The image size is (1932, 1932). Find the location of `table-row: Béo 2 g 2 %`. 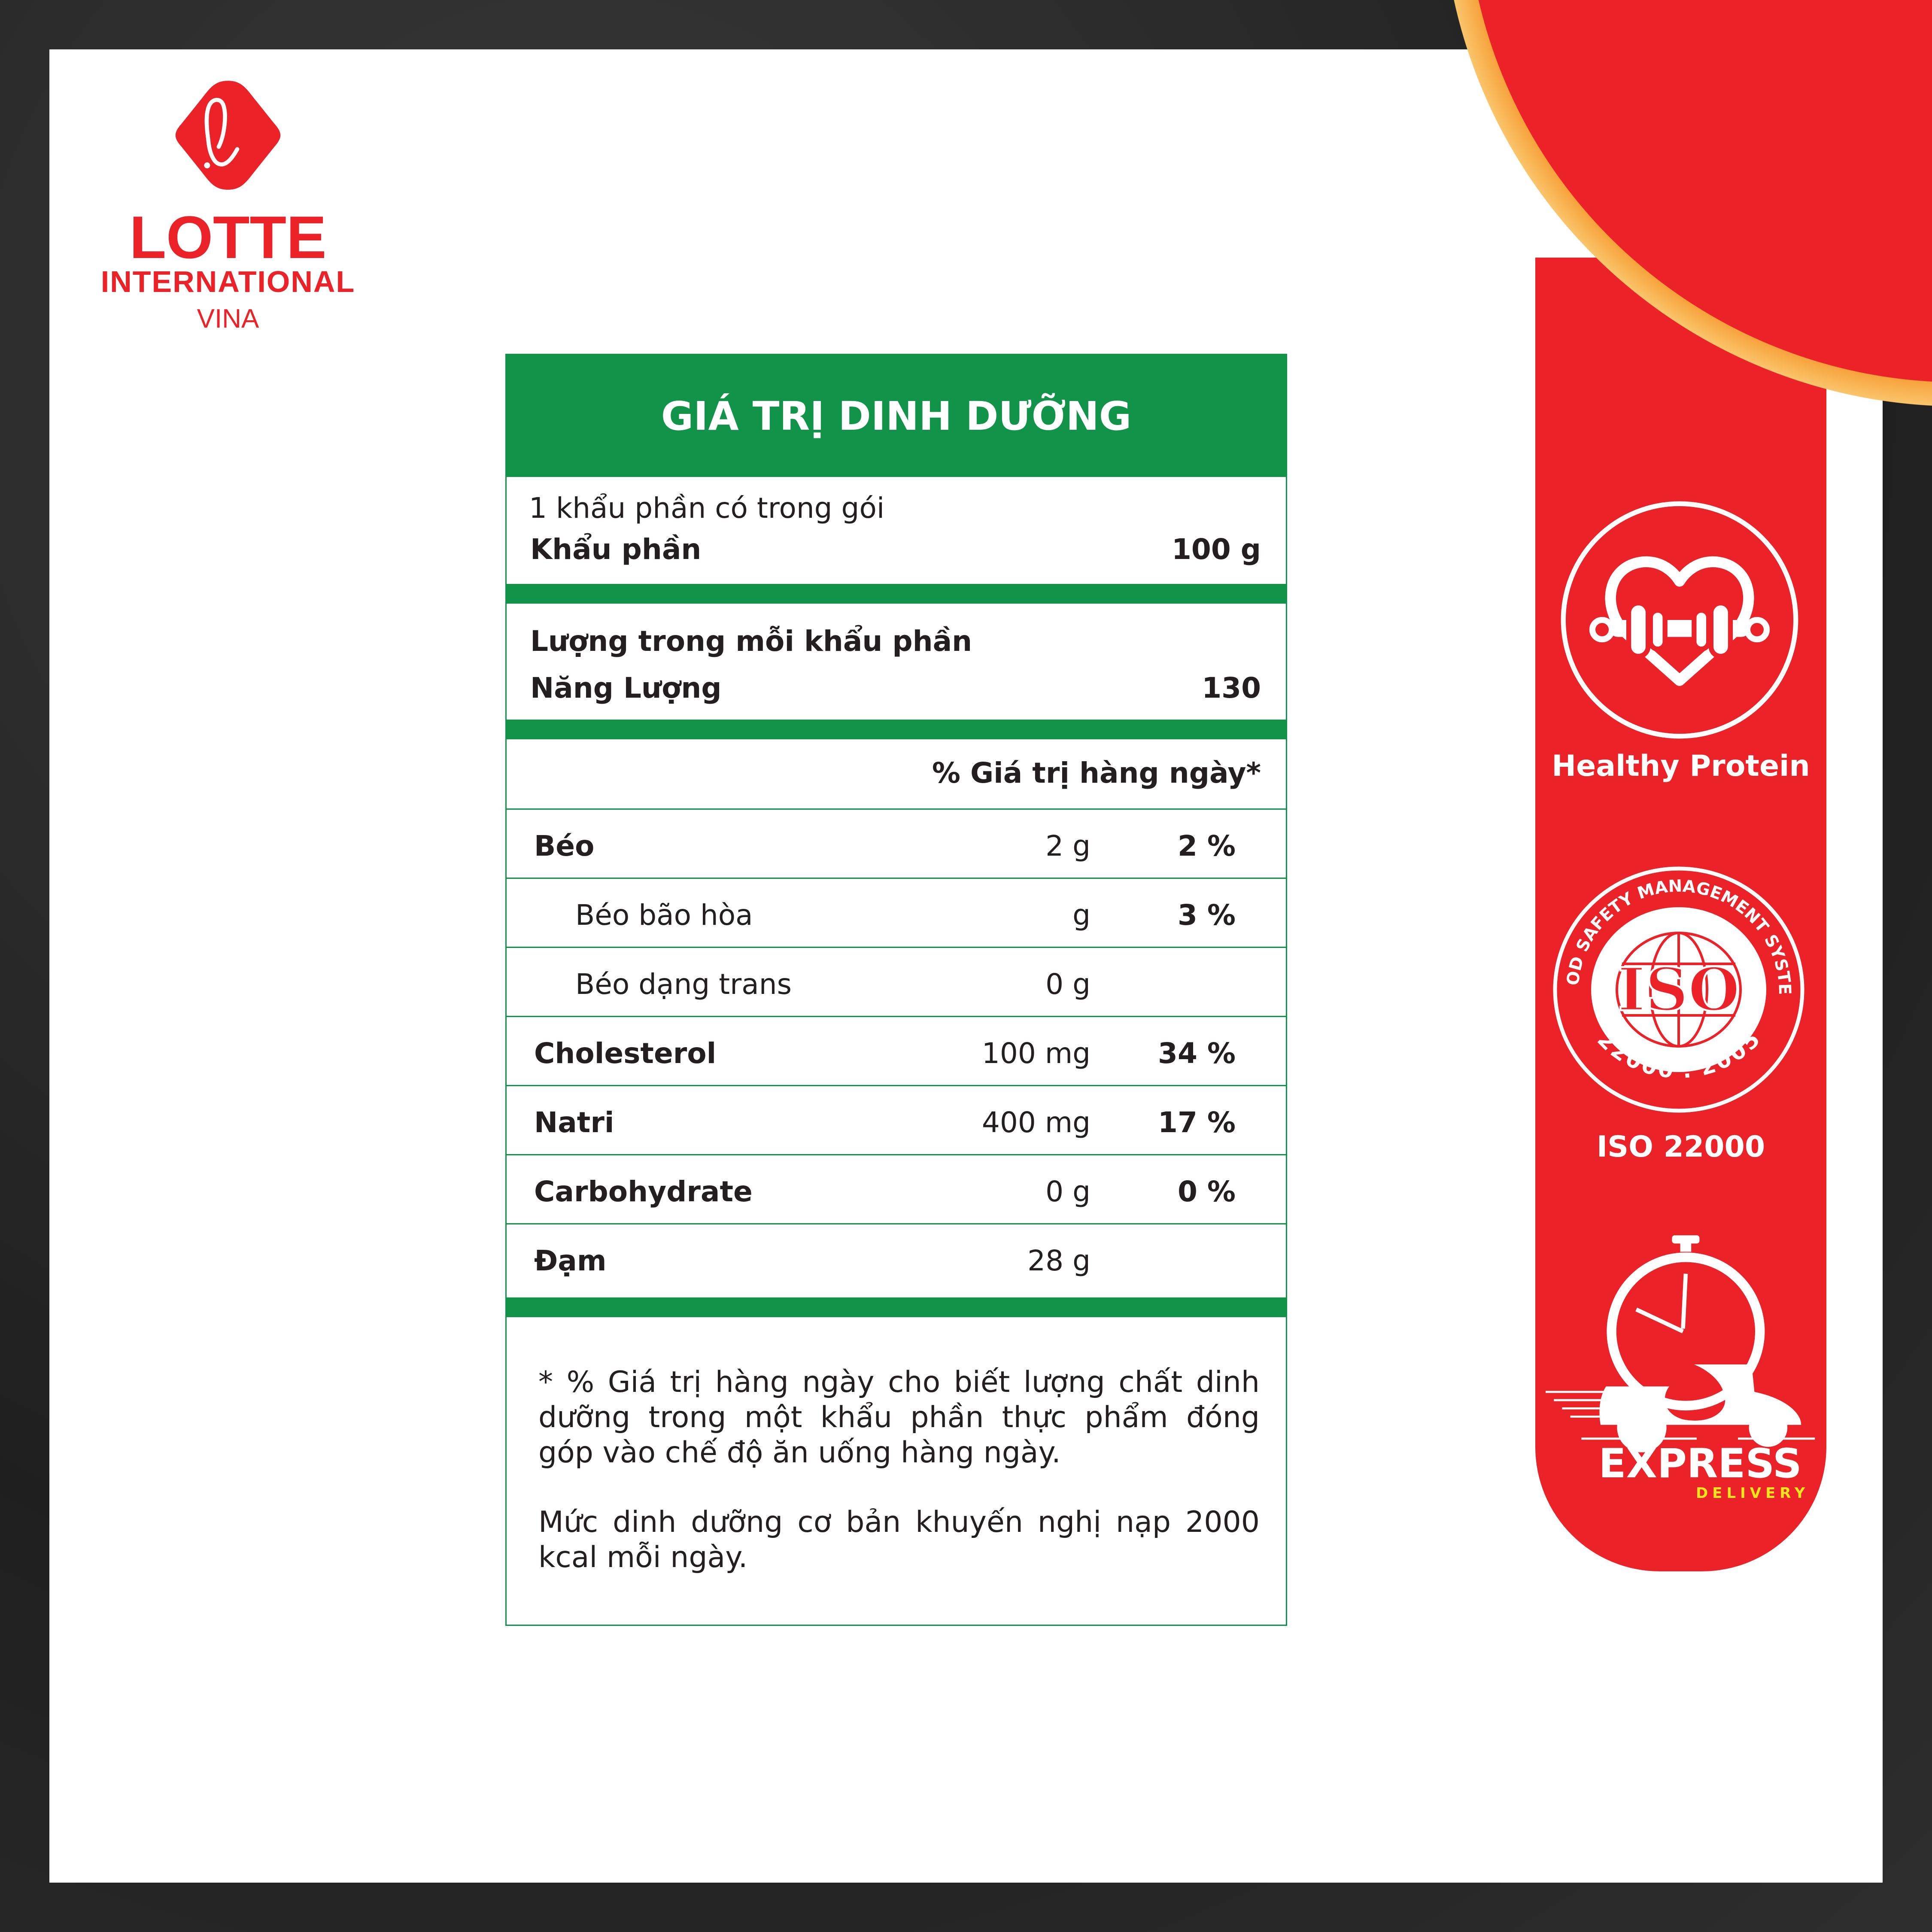

table-row: Béo 2 g 2 % is located at coordinates (896, 843).